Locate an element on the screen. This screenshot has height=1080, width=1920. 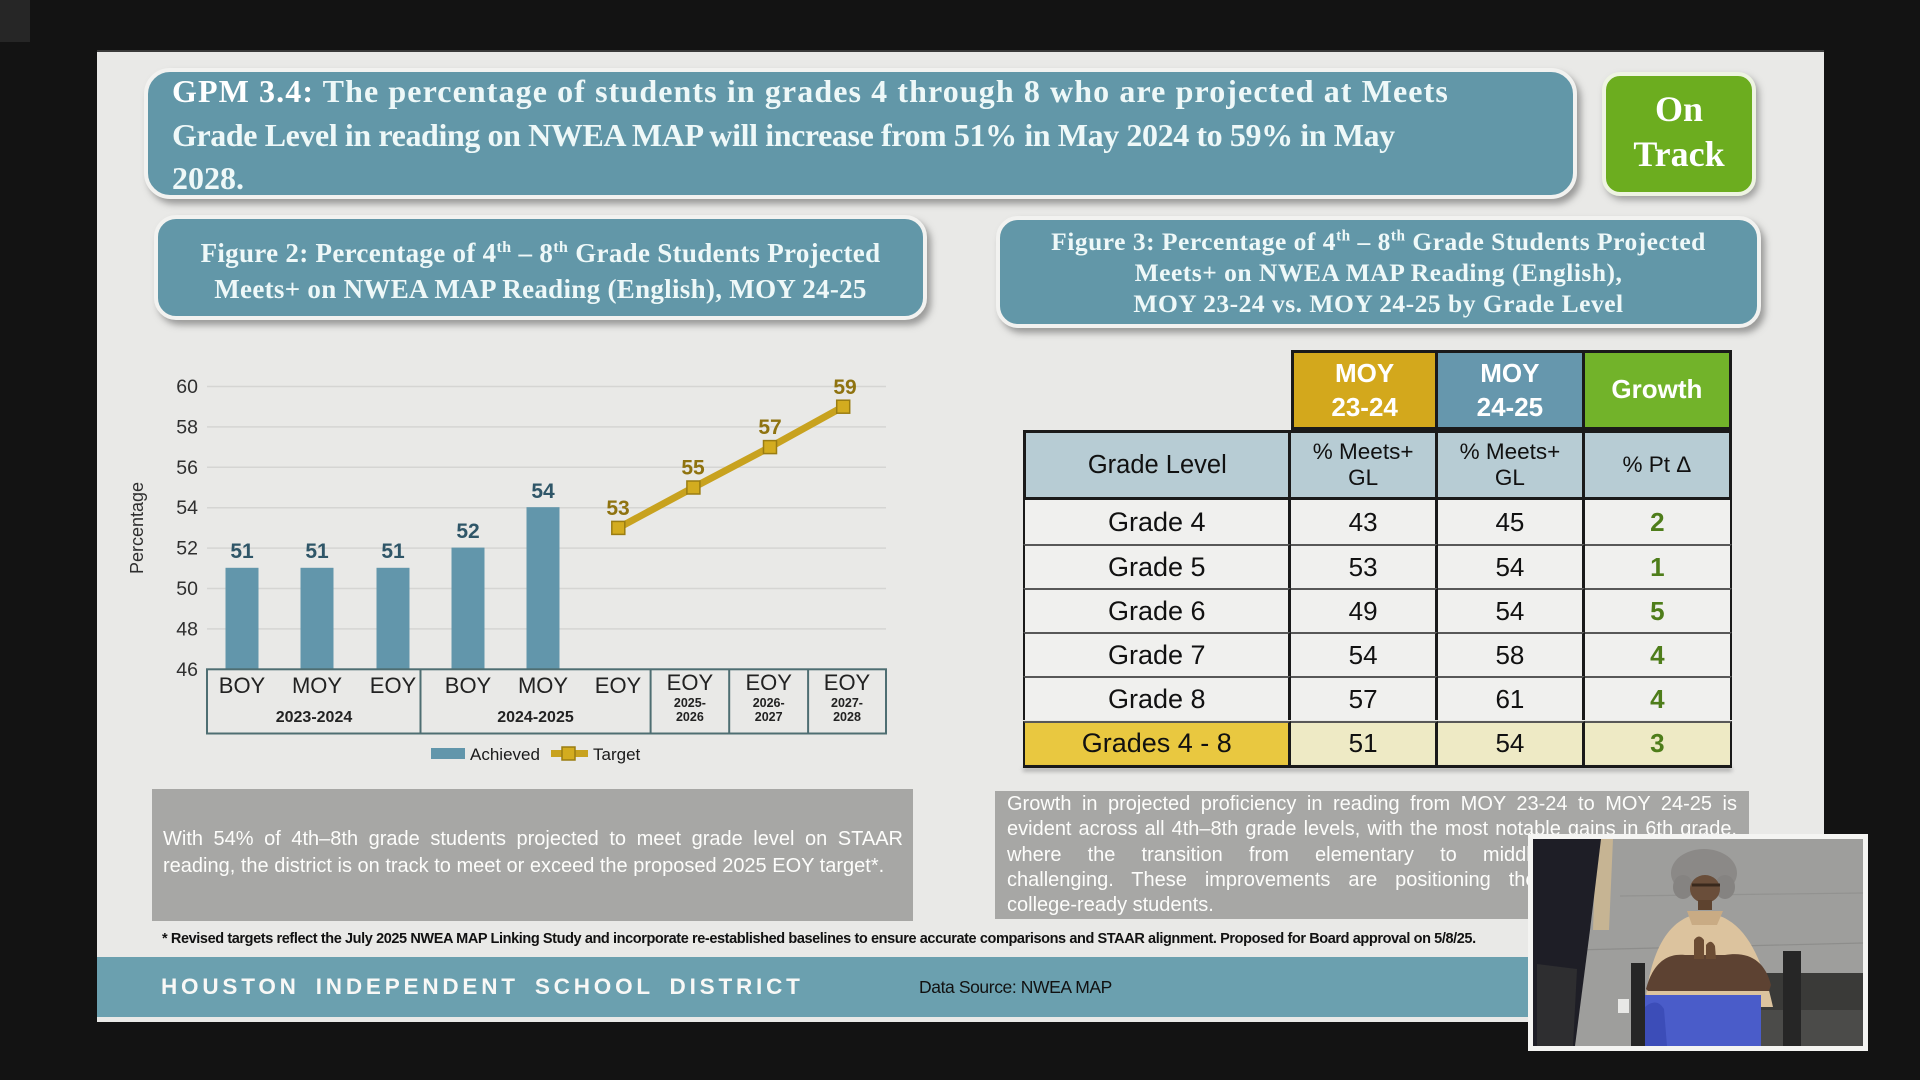
svg-text: 46 is located at coordinates (187, 670).